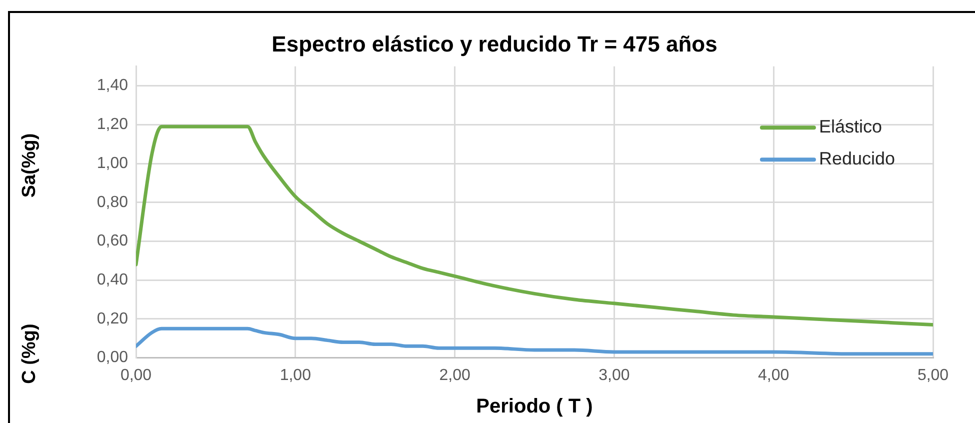  I want to click on y-tick-label: 0,40, so click(112, 280).